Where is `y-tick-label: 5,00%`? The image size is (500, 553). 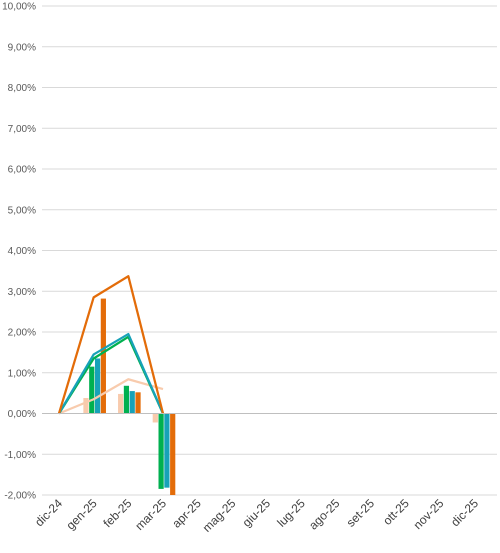
y-tick-label: 5,00% is located at coordinates (22, 210).